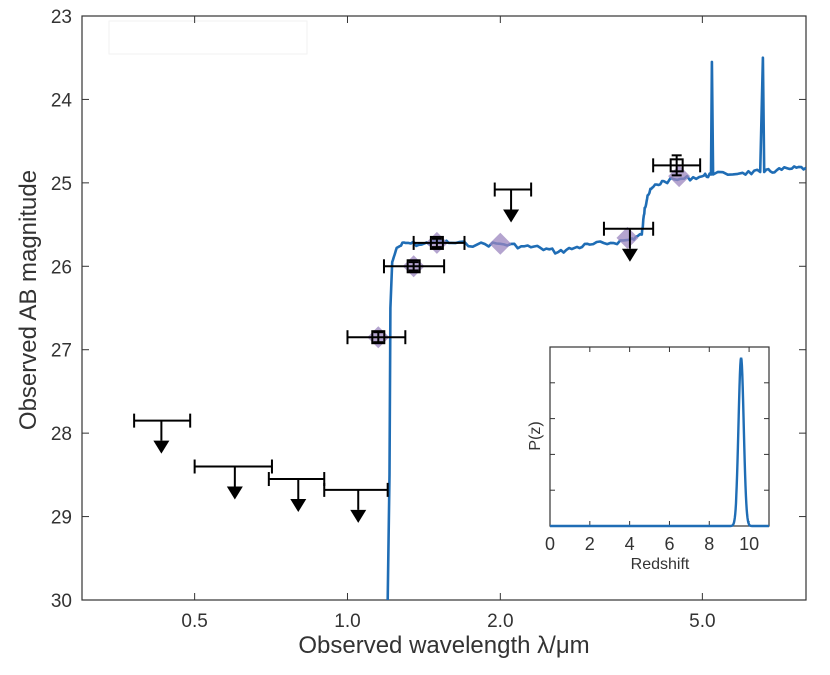  What do you see at coordinates (61, 267) in the screenshot?
I see `y-tick-label: 26` at bounding box center [61, 267].